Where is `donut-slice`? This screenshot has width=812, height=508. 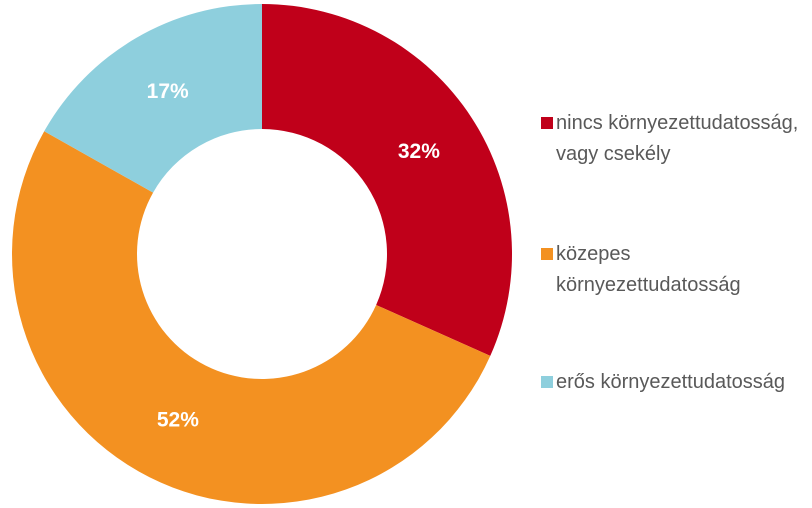 donut-slice is located at coordinates (153, 98).